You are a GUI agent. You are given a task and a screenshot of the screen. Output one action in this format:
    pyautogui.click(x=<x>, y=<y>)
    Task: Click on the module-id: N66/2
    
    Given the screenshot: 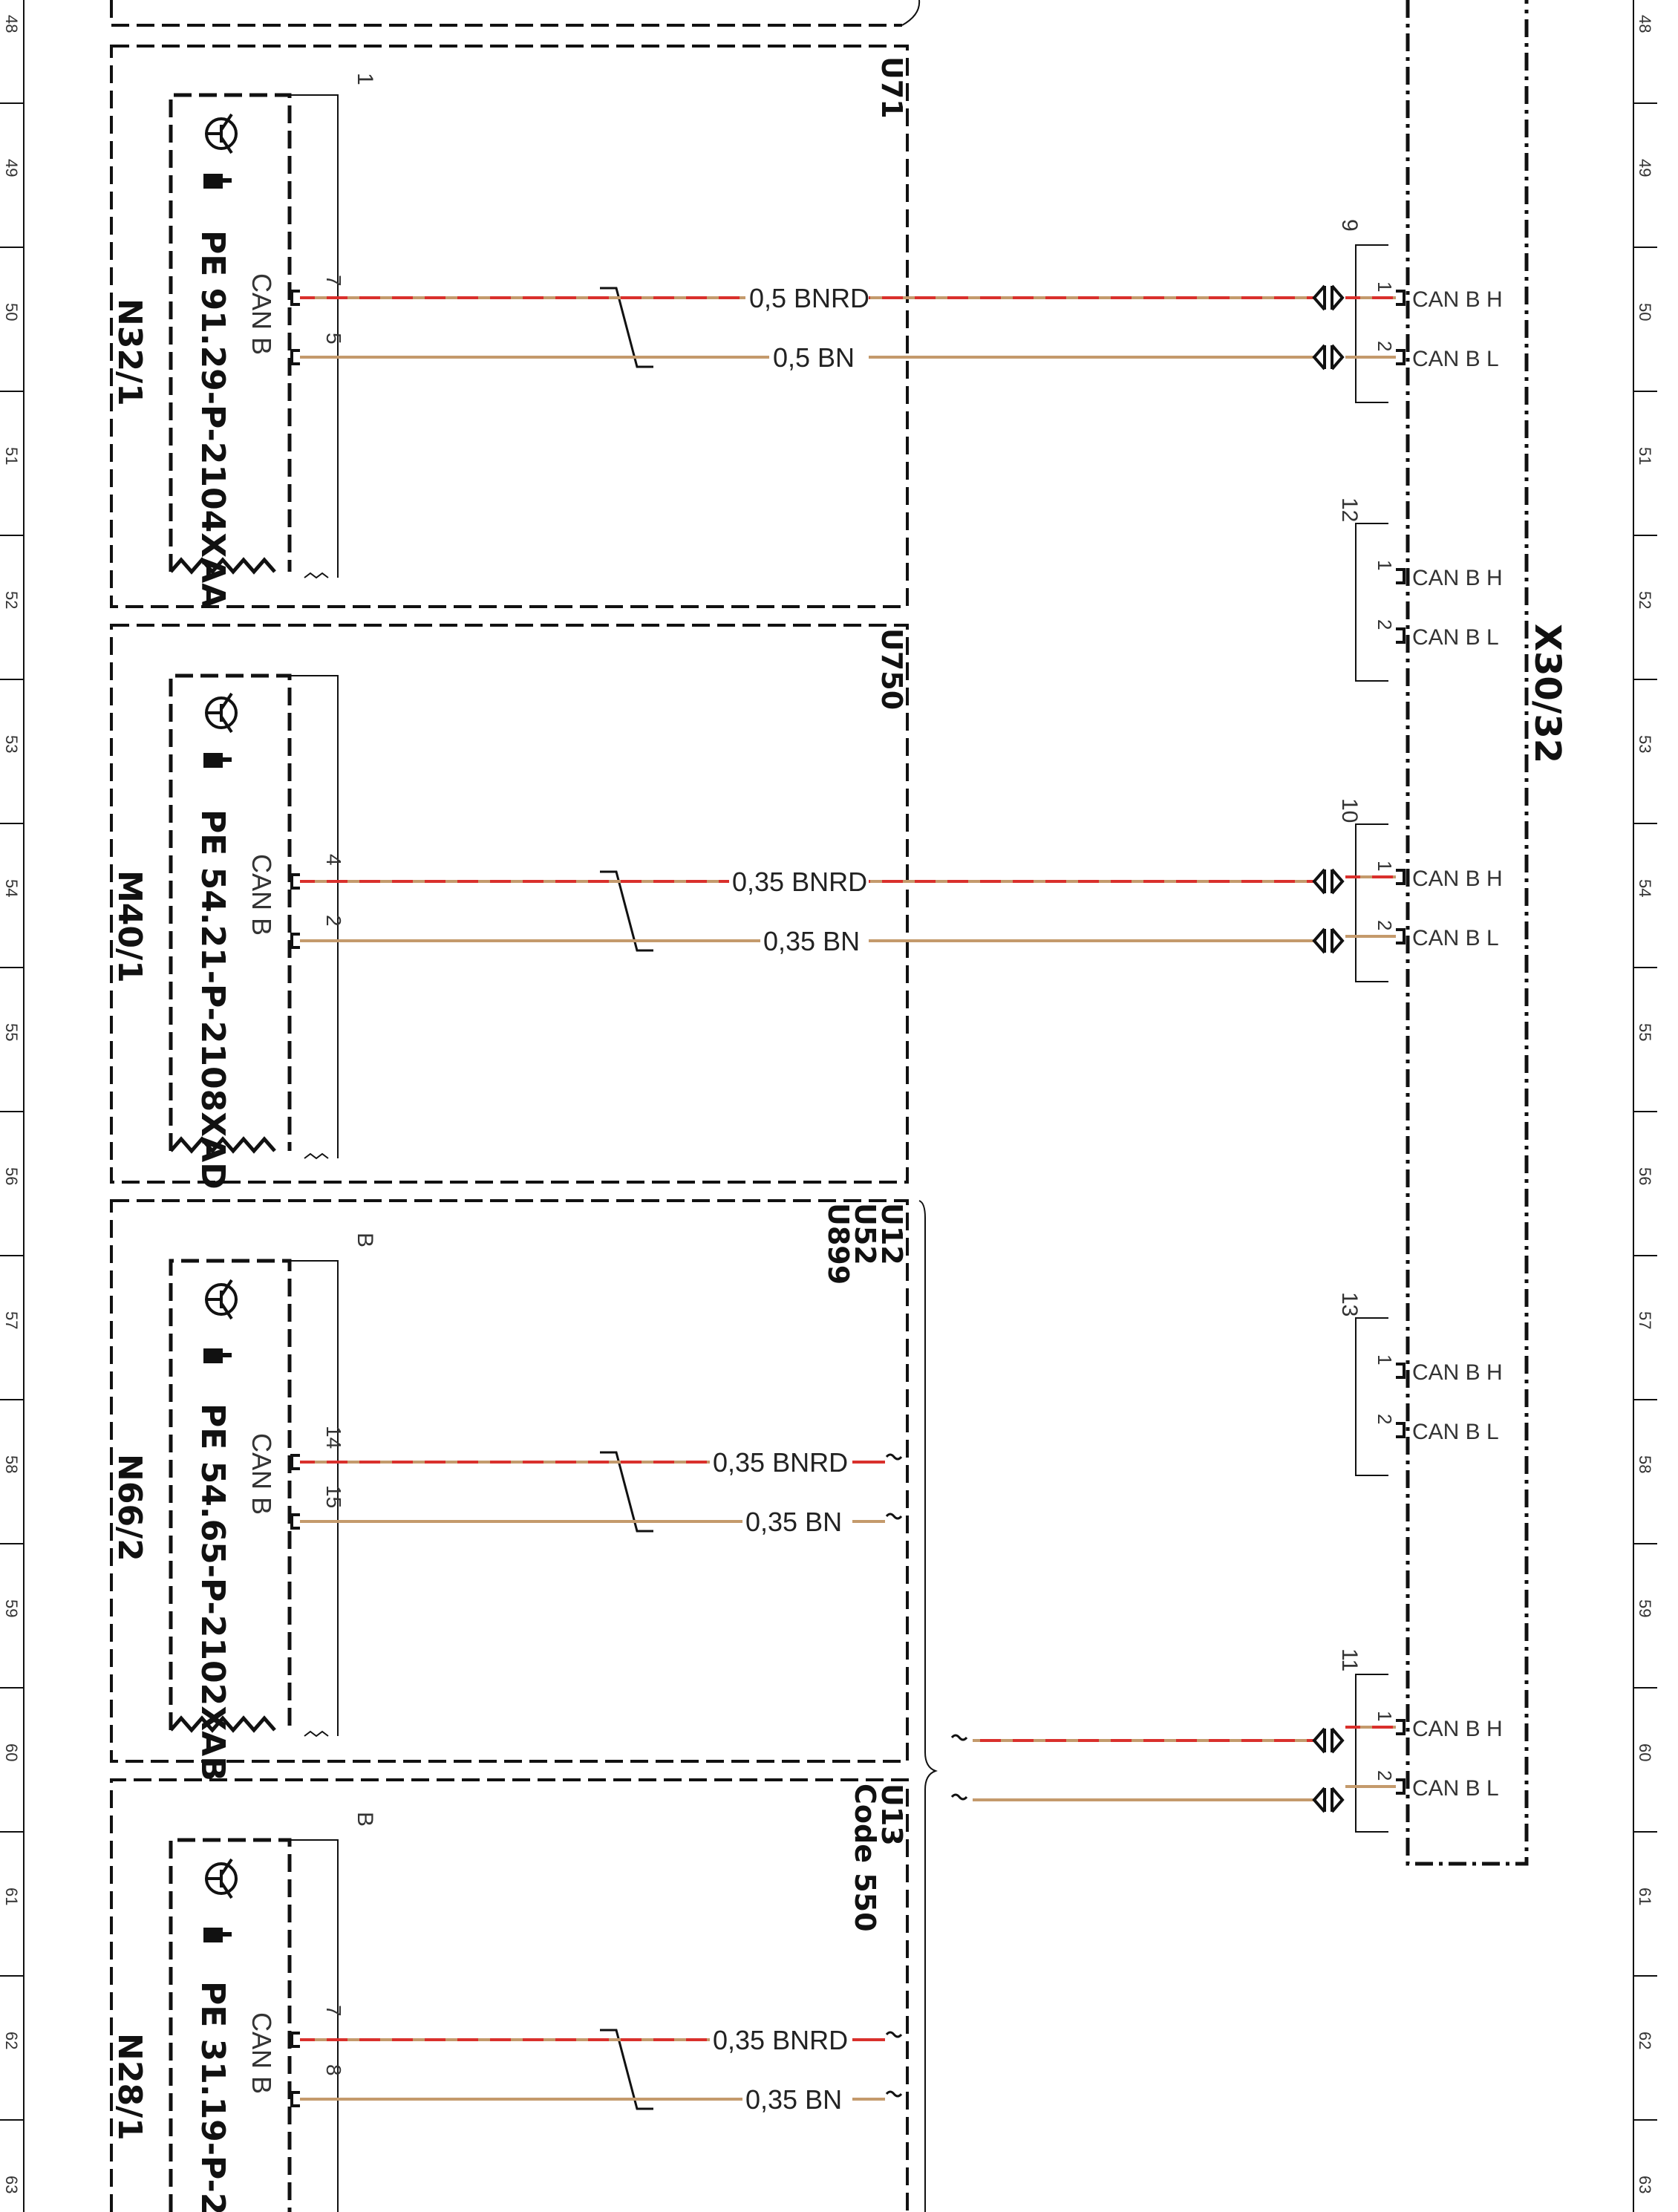 What is the action you would take?
    pyautogui.click(x=129, y=1508)
    